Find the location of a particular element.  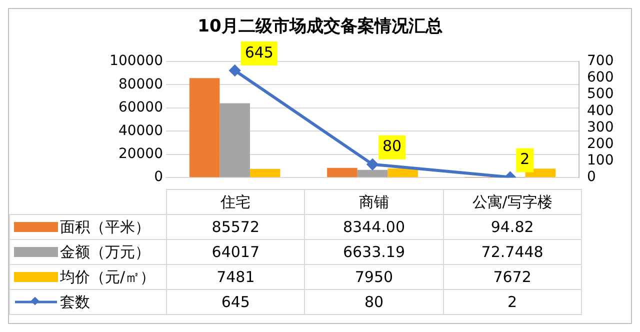

y2-tick-label: 600 is located at coordinates (600, 78).